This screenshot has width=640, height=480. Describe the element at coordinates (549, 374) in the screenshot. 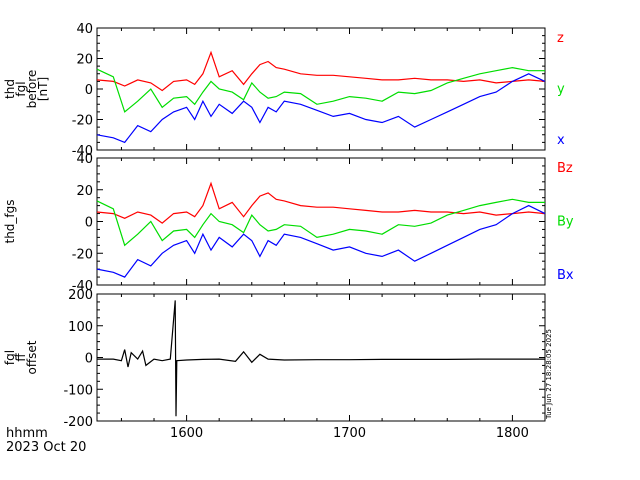

I see `timestamp-label: Tue Jun 27 18:28:05 2025` at that location.